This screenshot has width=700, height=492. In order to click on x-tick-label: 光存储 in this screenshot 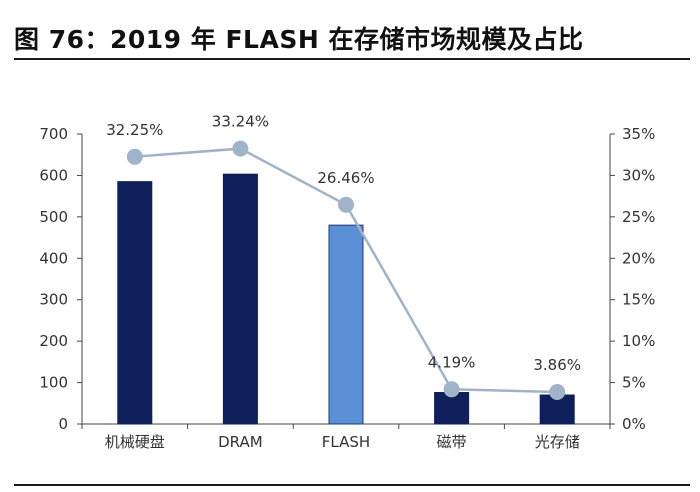, I will do `click(557, 442)`.